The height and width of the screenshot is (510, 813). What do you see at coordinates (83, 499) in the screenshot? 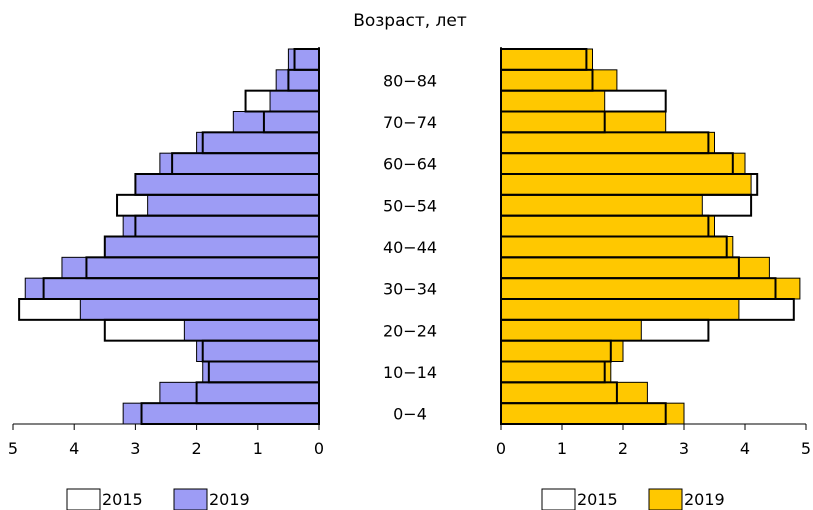
I see `legend-swatch-left-2015` at bounding box center [83, 499].